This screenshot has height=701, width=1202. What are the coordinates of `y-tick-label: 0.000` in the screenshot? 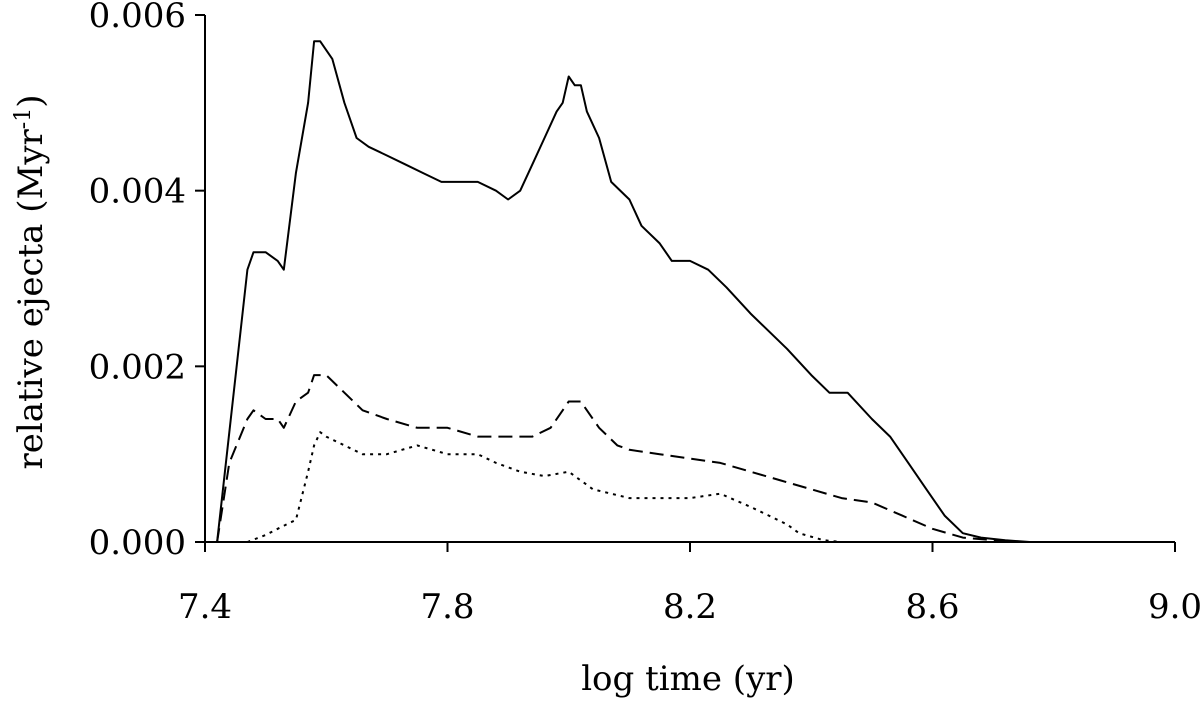 It's located at (137, 543).